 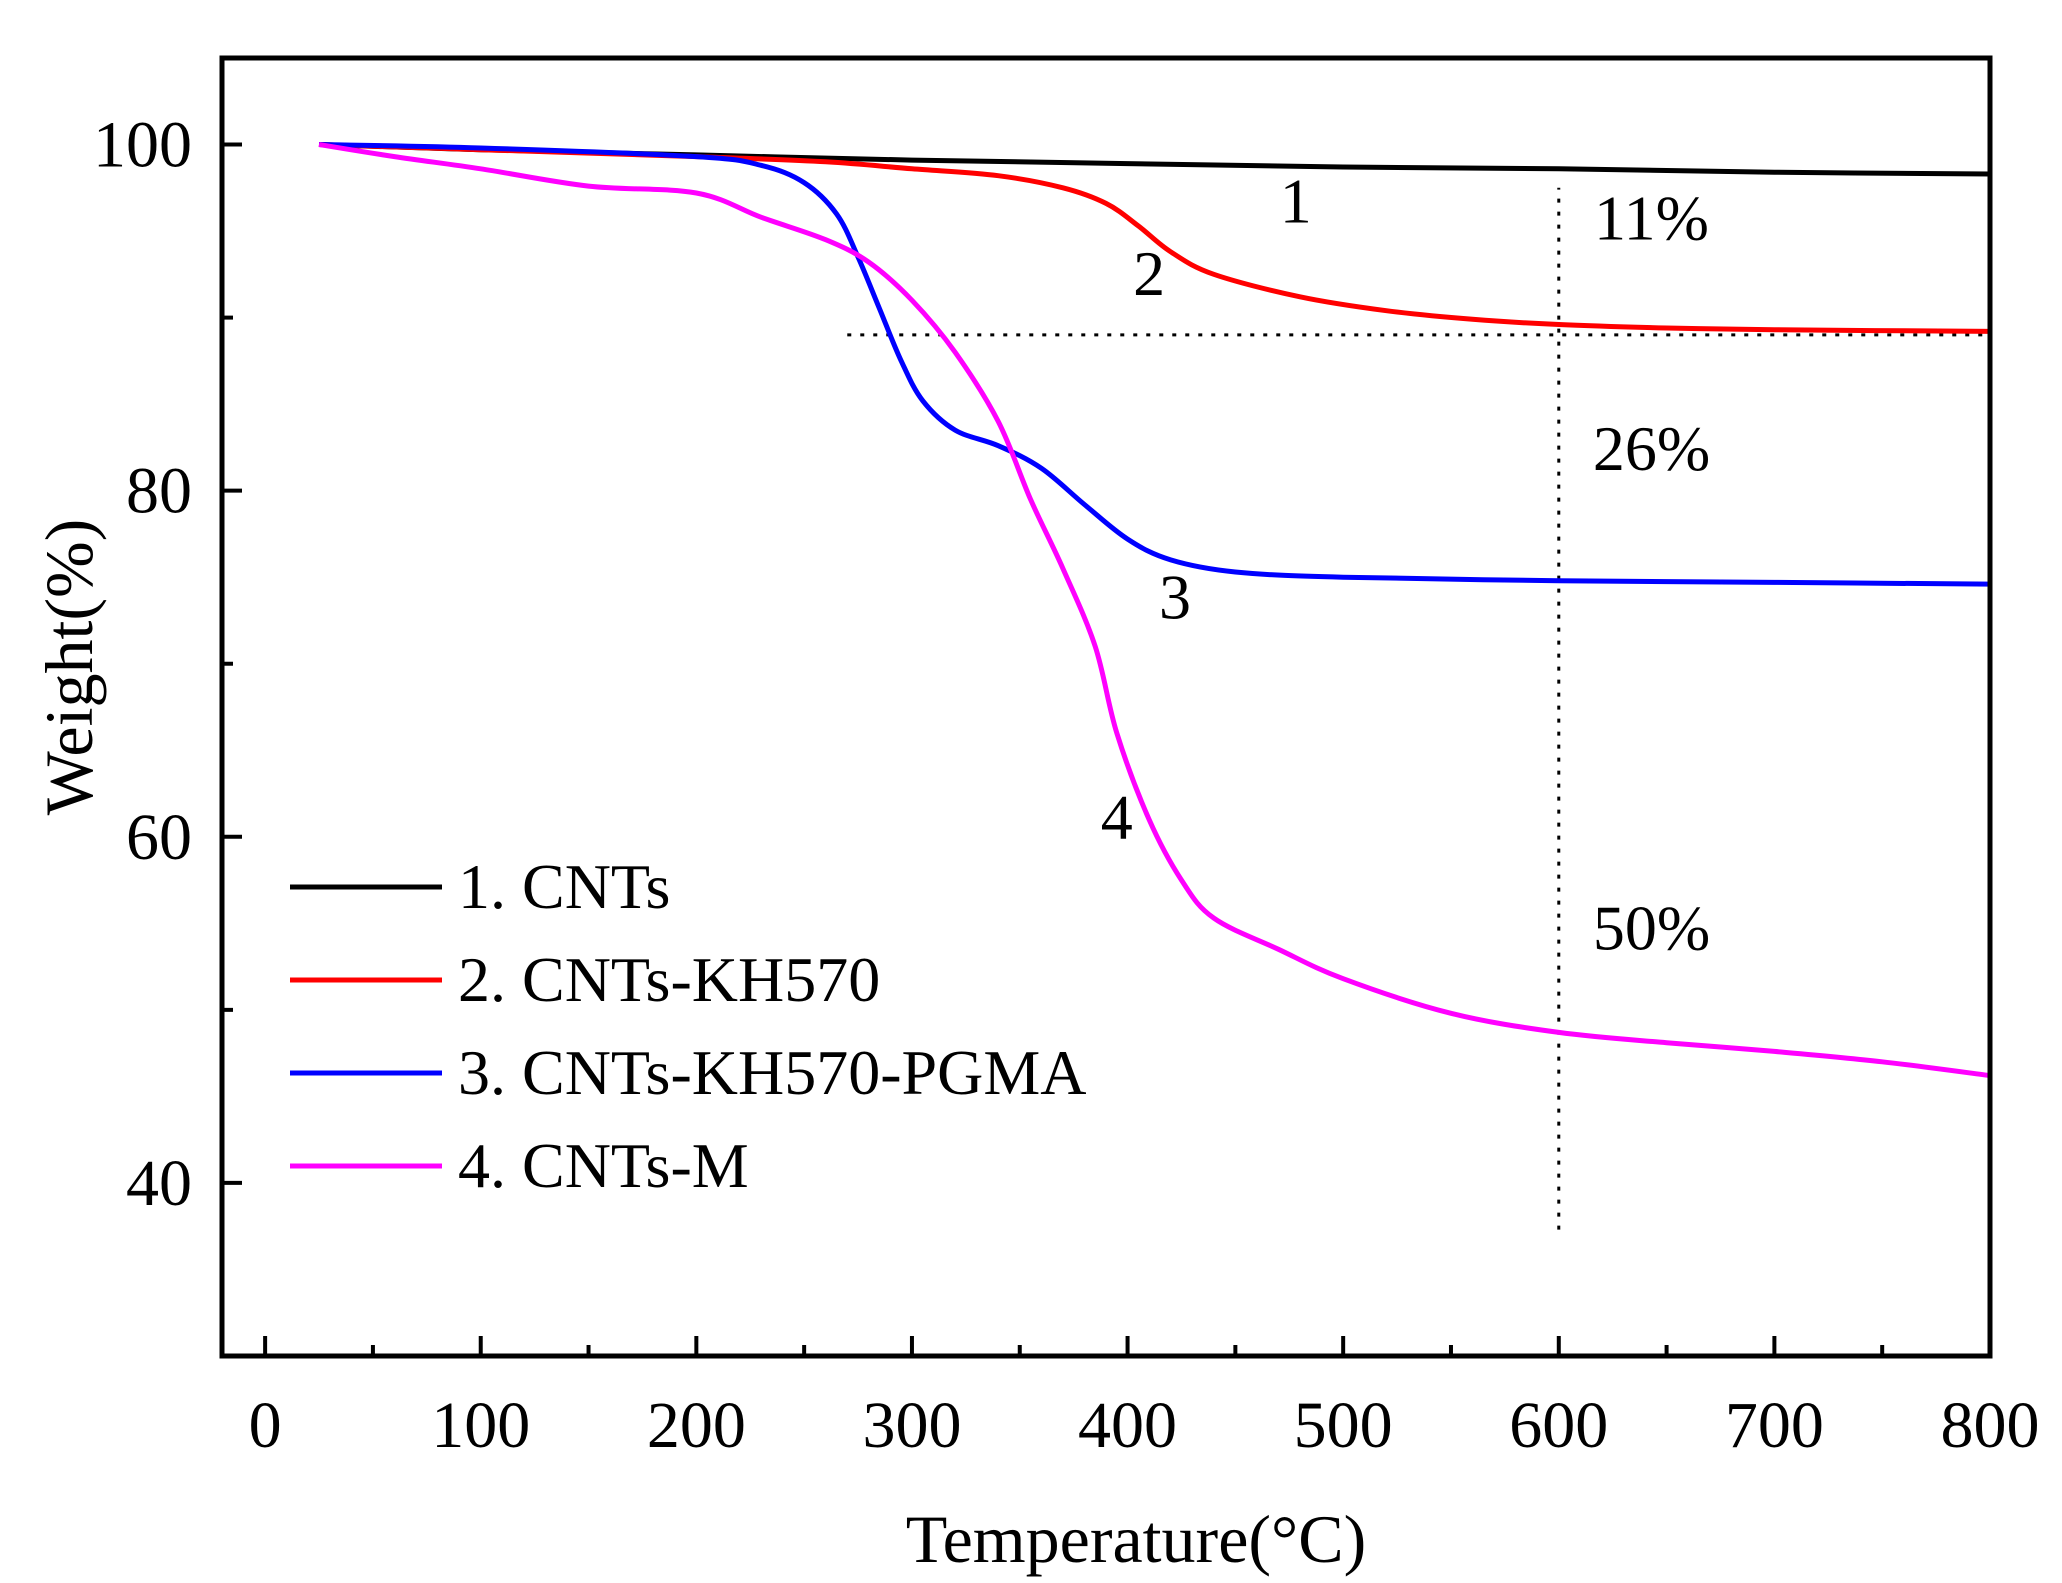 I want to click on x-axis-title: Temperature(°C), so click(x=1136, y=1539).